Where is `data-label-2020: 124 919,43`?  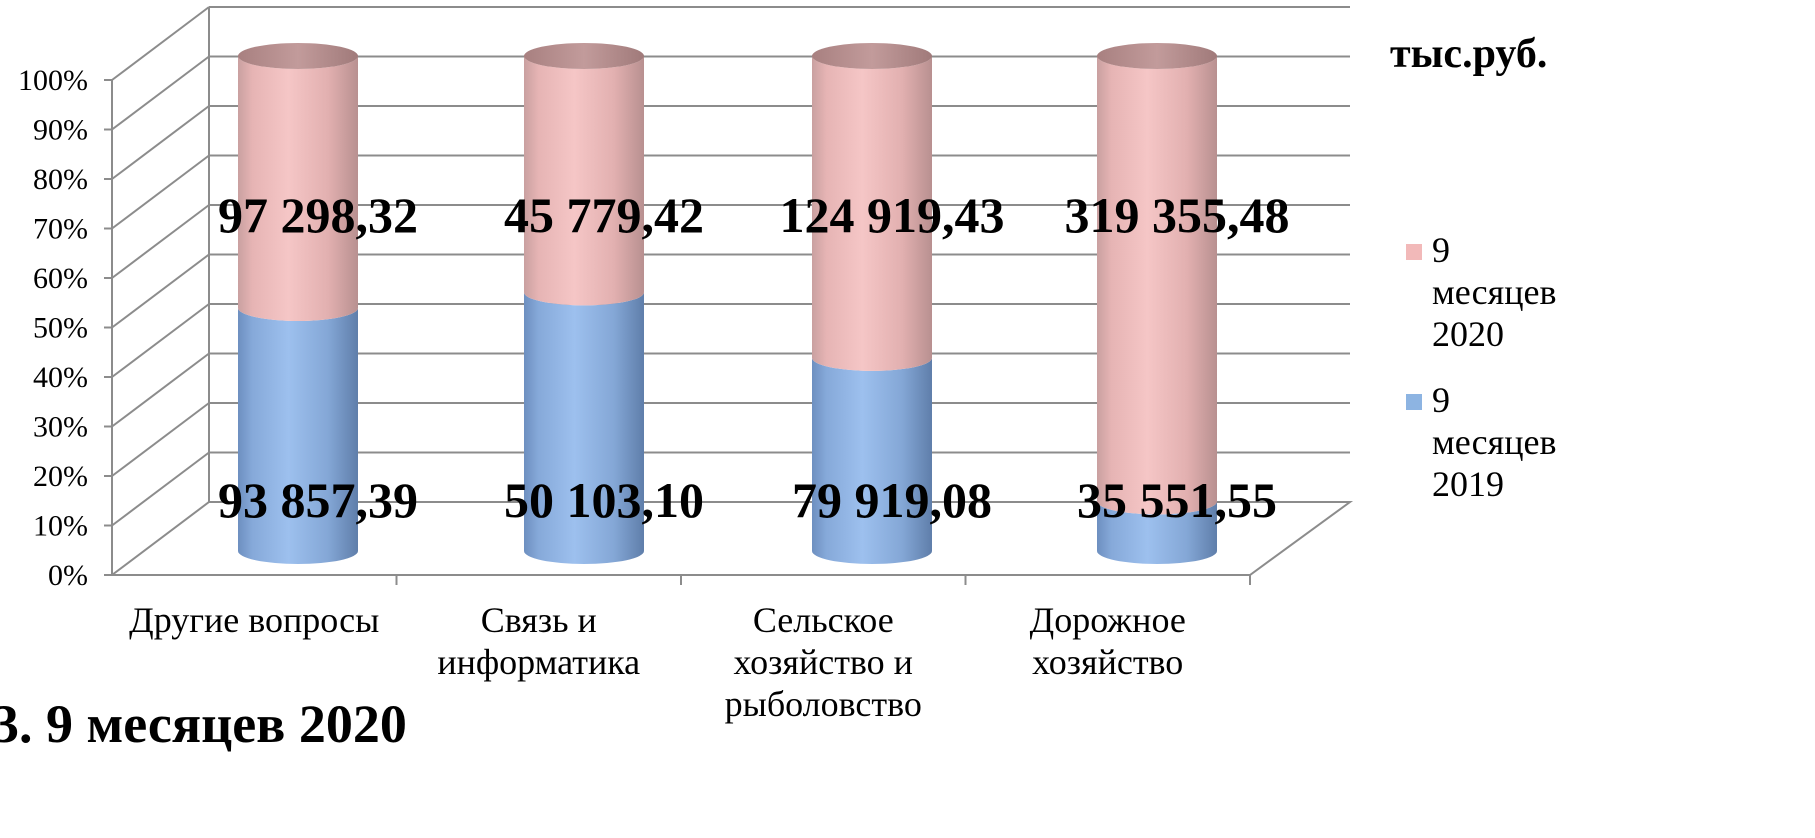
data-label-2020: 124 919,43 is located at coordinates (892, 215).